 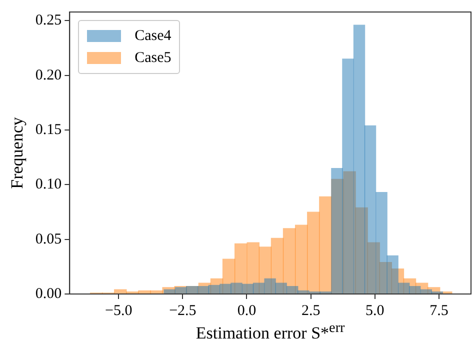 What do you see at coordinates (439, 310) in the screenshot?
I see `x-tick-label: 7.5` at bounding box center [439, 310].